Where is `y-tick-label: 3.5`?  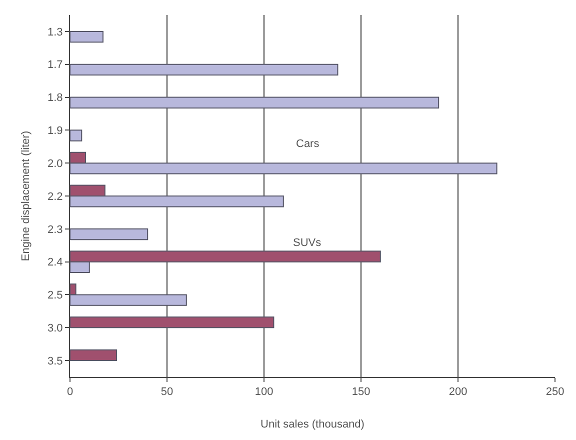 y-tick-label: 3.5 is located at coordinates (55, 361).